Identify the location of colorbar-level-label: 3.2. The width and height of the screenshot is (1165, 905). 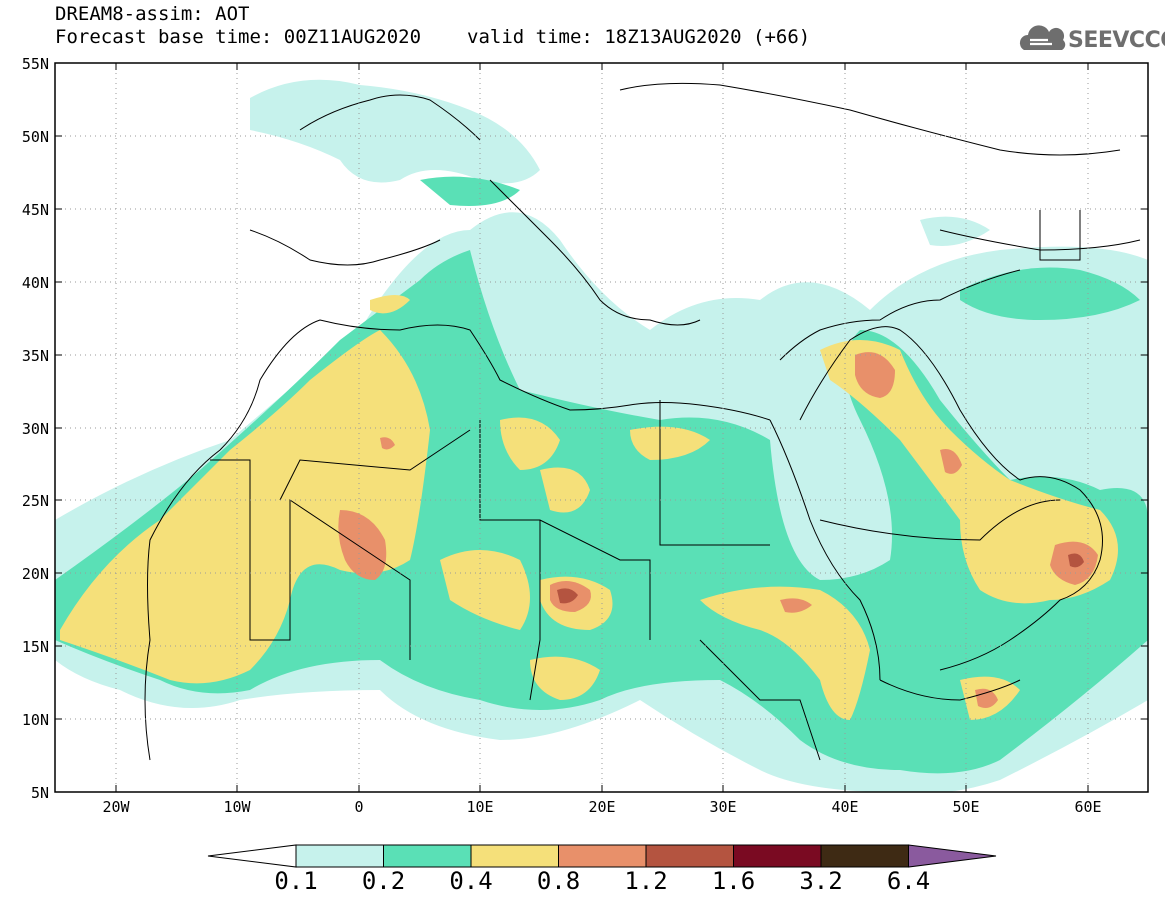
(821, 881).